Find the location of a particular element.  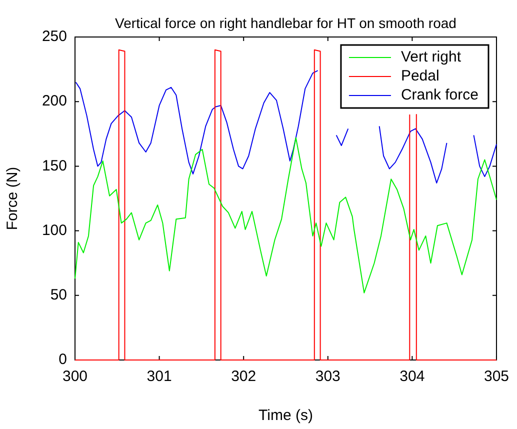

chart-title: Vertical force on right handlebar for HT on smooth road is located at coordinates (285, 22).